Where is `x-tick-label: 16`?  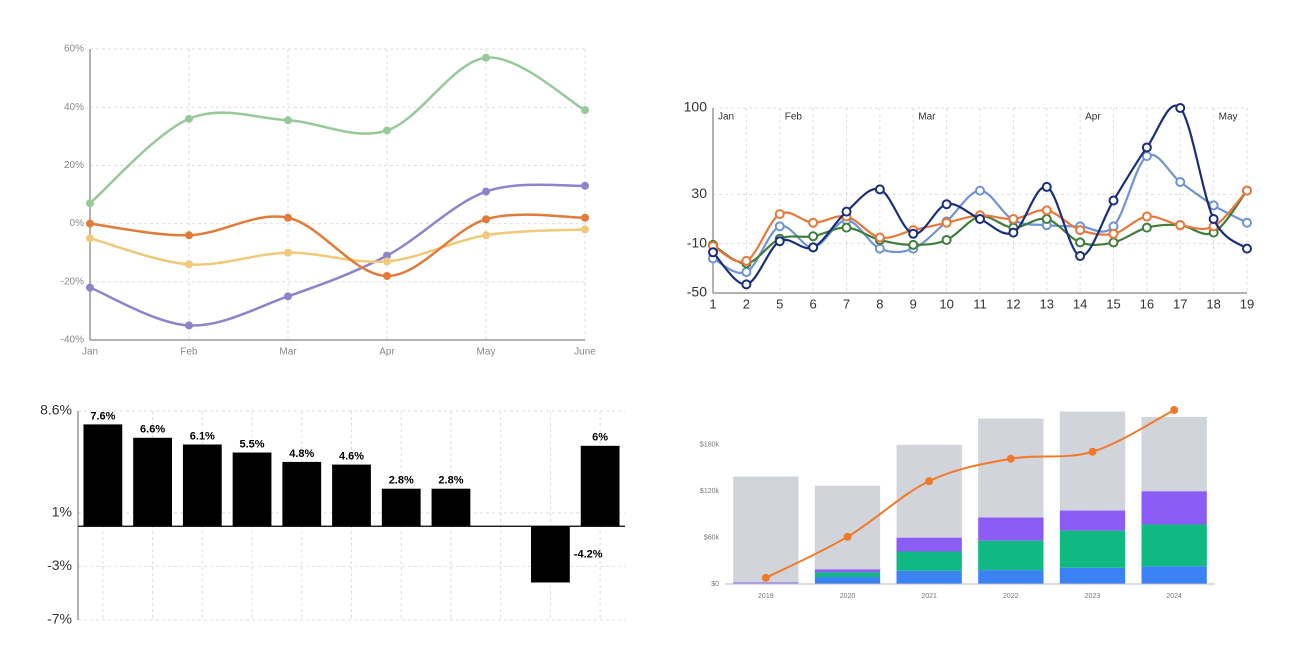
x-tick-label: 16 is located at coordinates (1147, 303).